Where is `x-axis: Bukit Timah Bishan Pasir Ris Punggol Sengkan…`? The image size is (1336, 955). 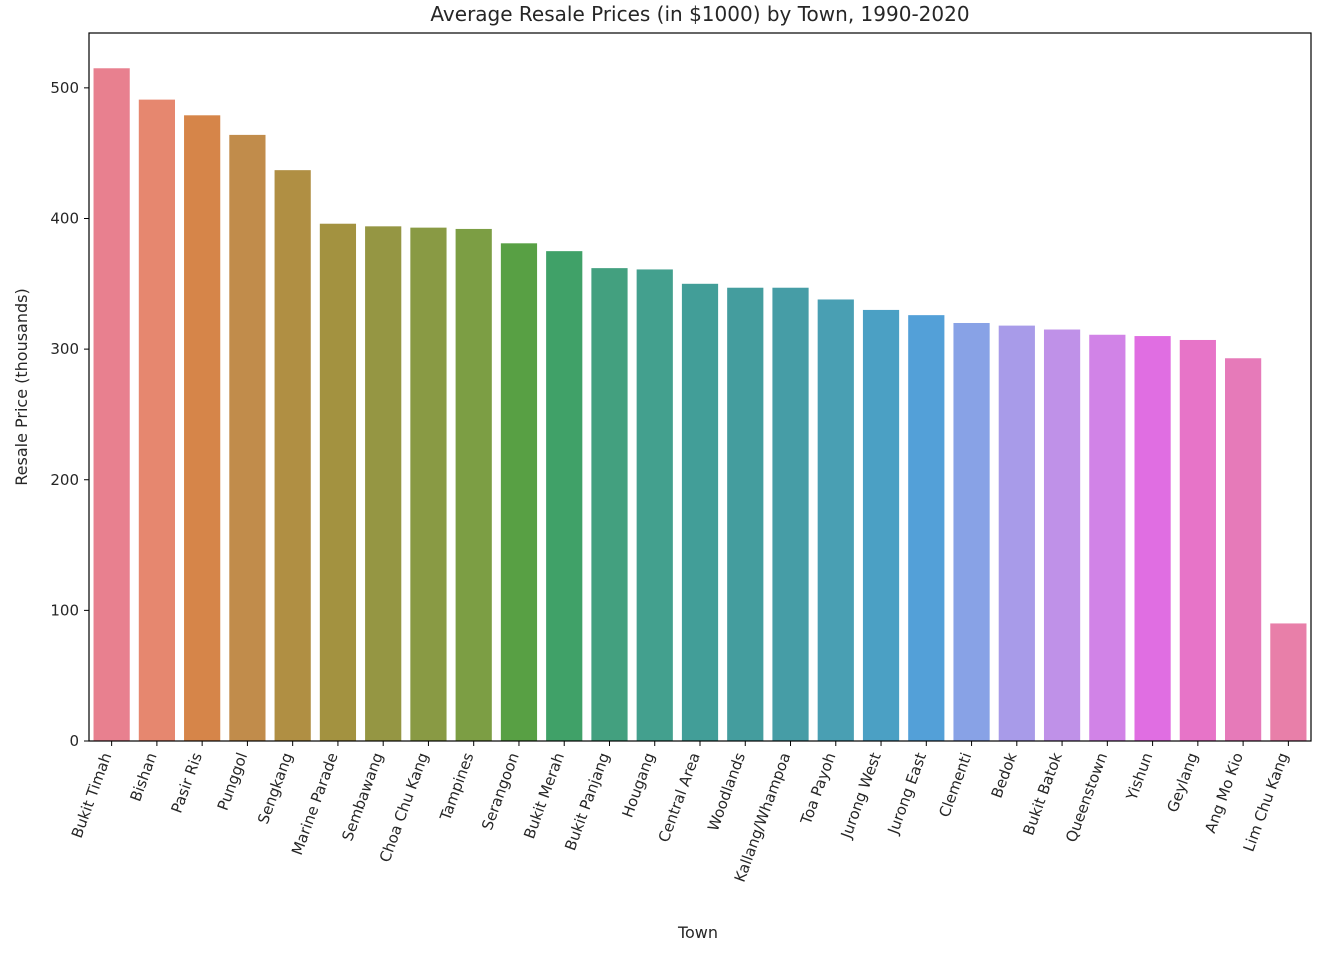 x-axis: Bukit Timah Bishan Pasir Ris Punggol Sengkan… is located at coordinates (680, 813).